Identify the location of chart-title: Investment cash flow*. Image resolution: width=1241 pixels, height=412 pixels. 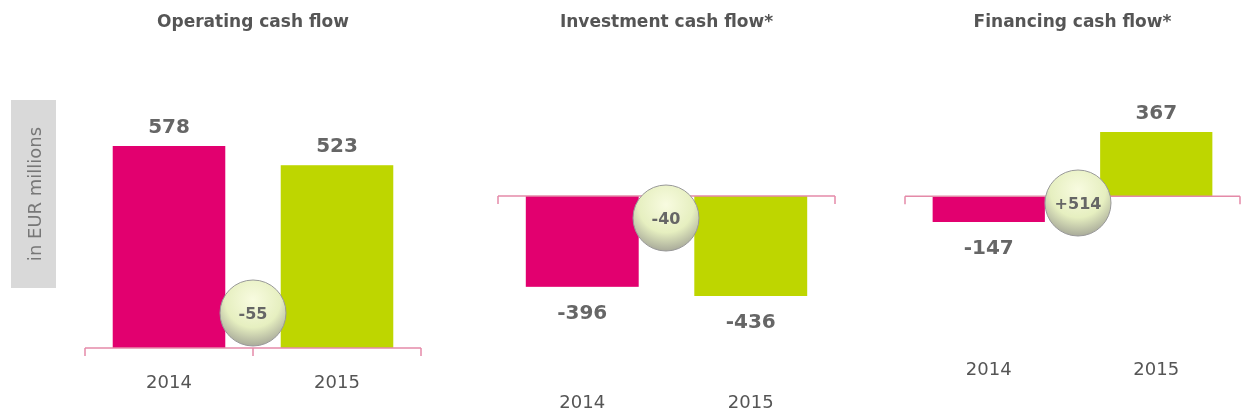
(666, 21).